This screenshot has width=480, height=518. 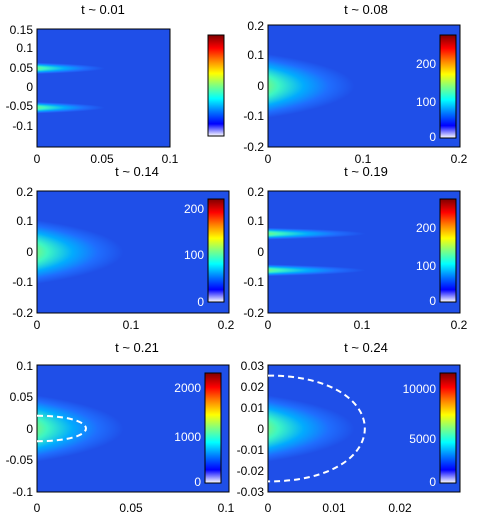 What do you see at coordinates (22, 397) in the screenshot?
I see `panel-5-ytick-2: 0.05` at bounding box center [22, 397].